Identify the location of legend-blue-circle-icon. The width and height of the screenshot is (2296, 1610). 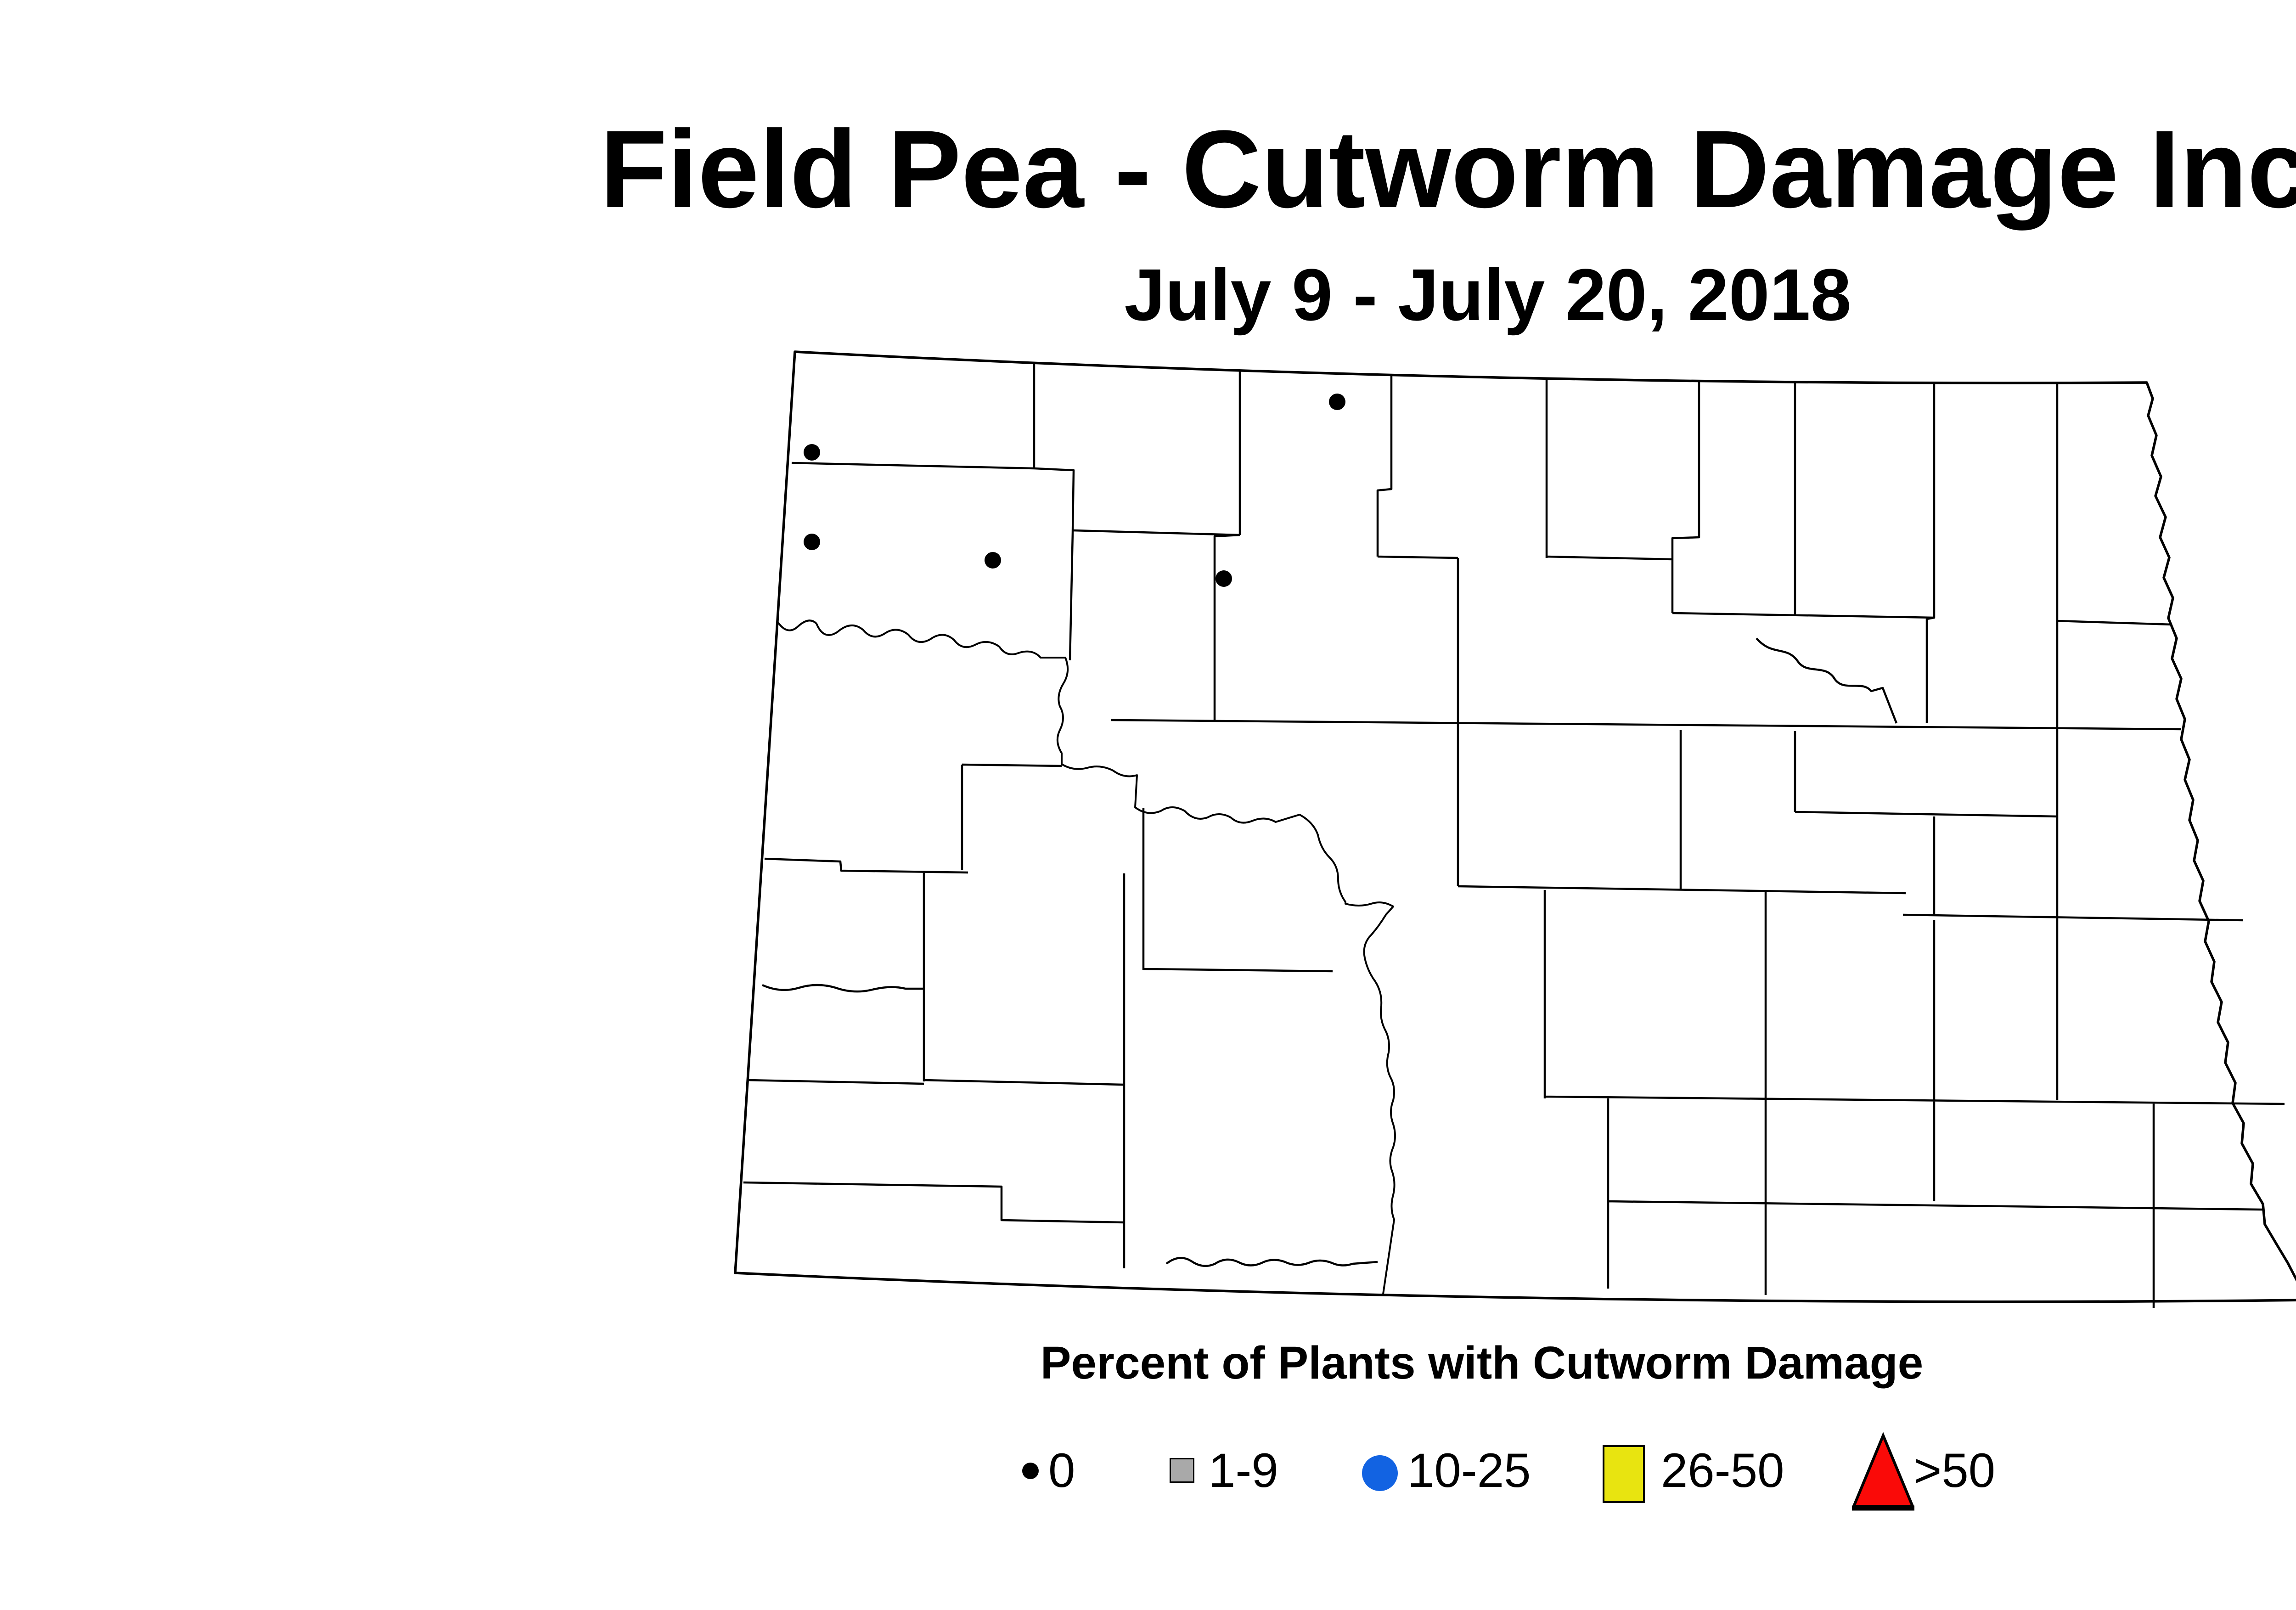
(1380, 1473).